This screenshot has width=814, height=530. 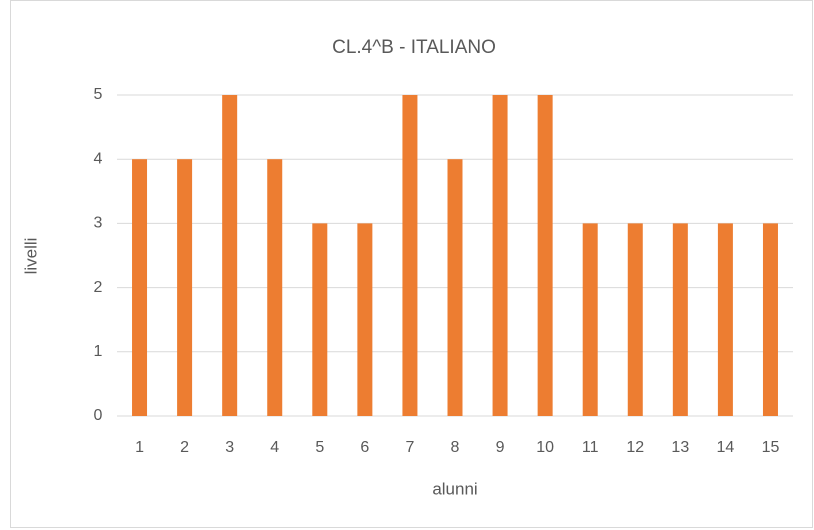 I want to click on y-tick-label: 5, so click(x=98, y=94).